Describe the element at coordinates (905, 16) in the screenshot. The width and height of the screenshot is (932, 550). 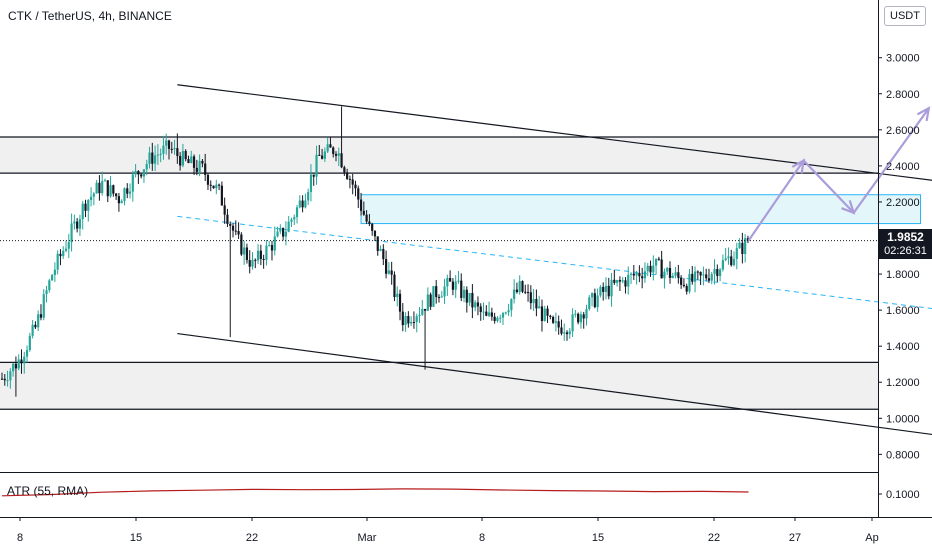
I see `currency-selector-button: USDT` at that location.